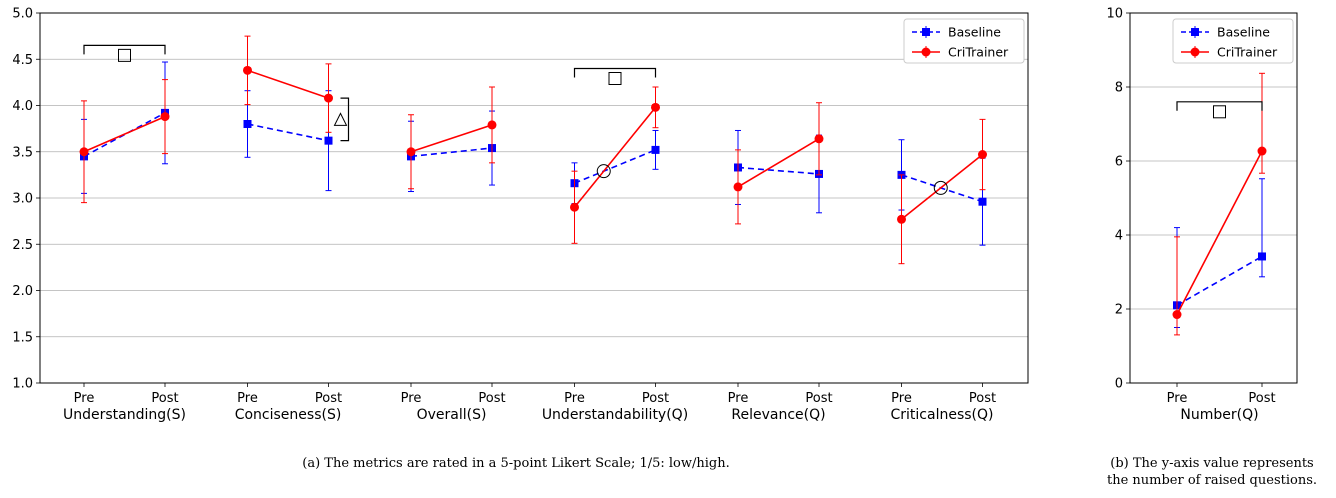  Describe the element at coordinates (1119, 88) in the screenshot. I see `y-tick-label: 8` at that location.